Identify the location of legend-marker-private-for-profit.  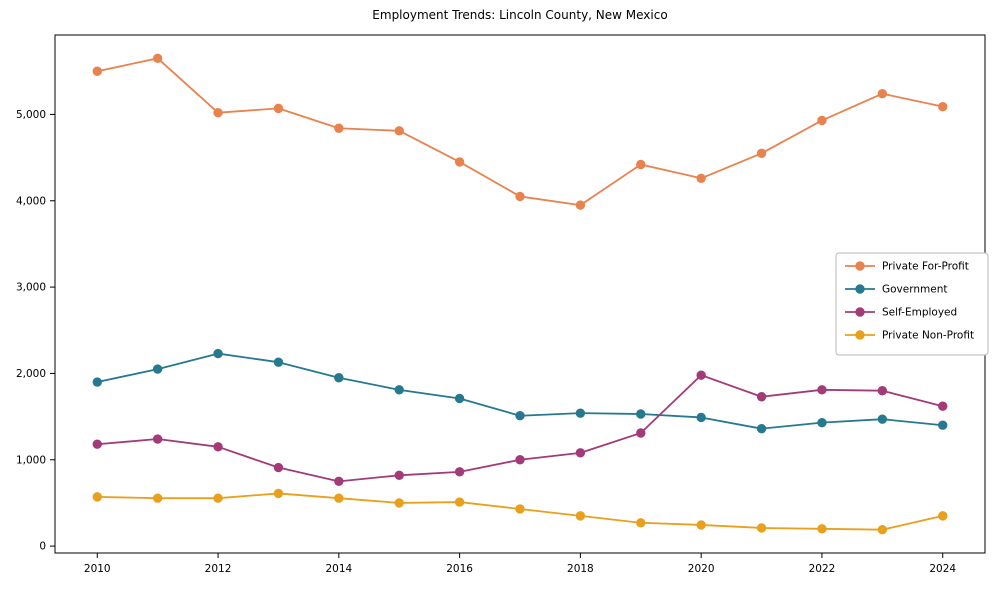
(860, 266).